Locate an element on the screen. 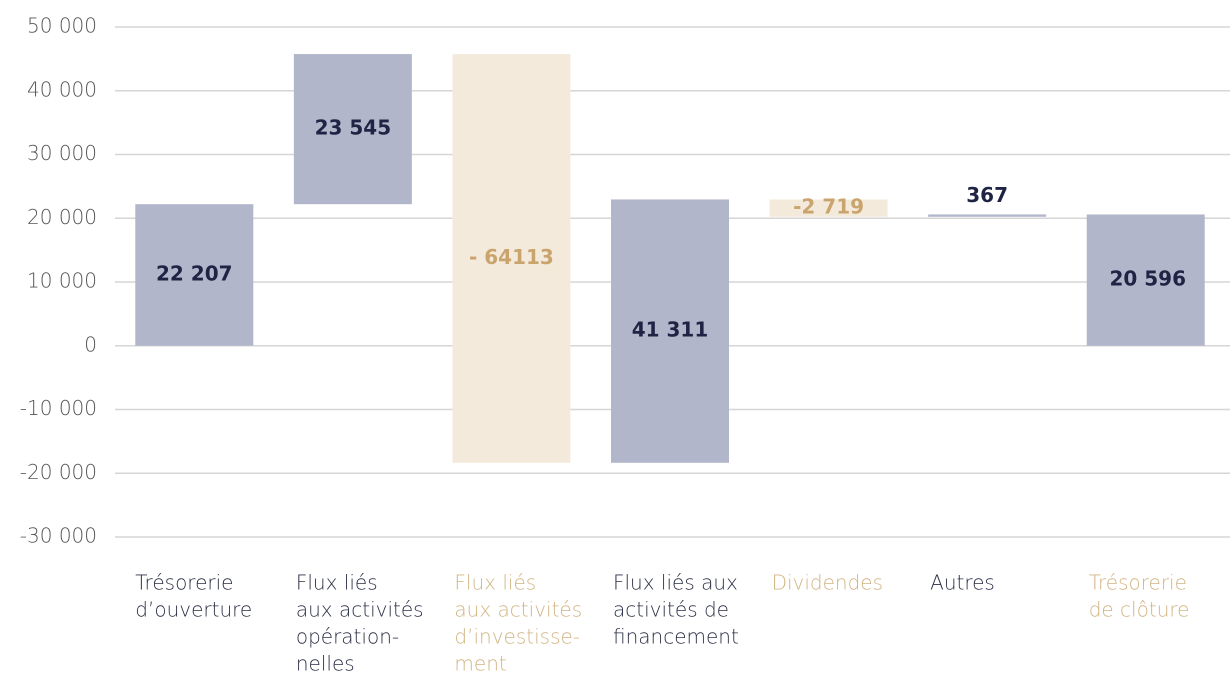 The width and height of the screenshot is (1230, 684). x-tick-label-line: Dividendes is located at coordinates (827, 583).